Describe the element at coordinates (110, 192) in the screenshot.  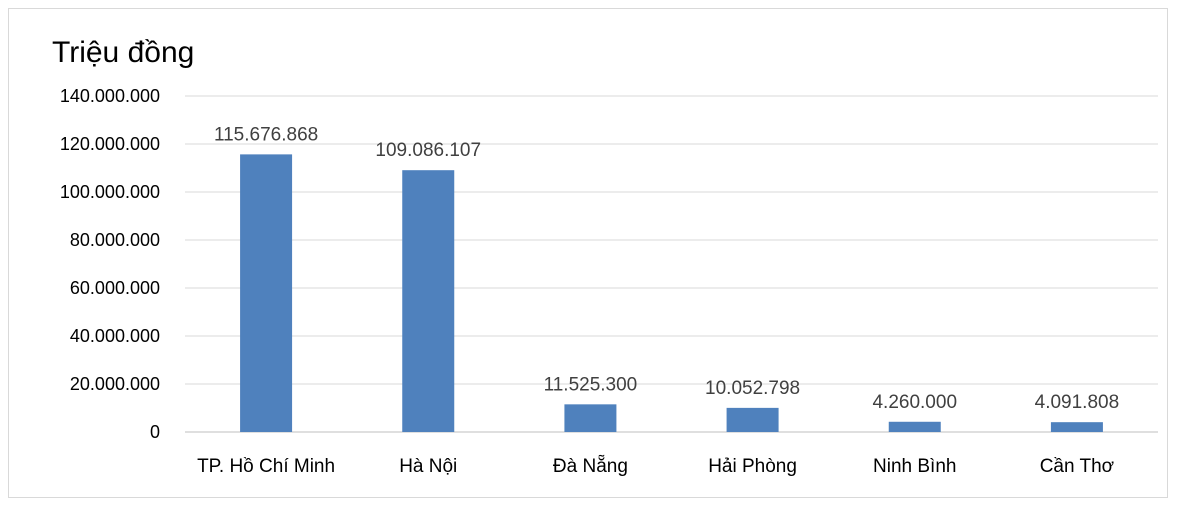
I see `y-tick-label: 100.000.000` at that location.